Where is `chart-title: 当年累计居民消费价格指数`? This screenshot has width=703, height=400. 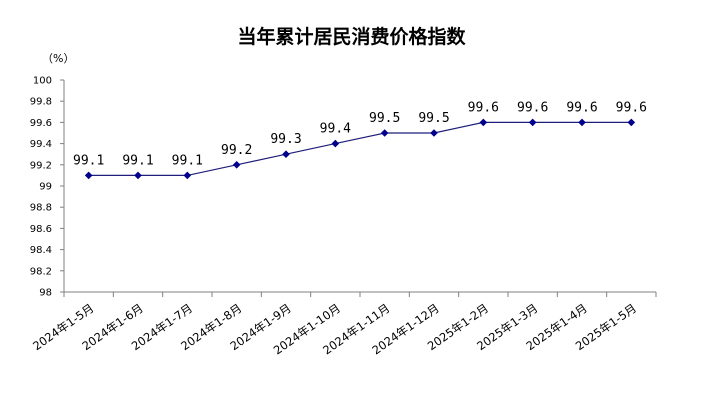
chart-title: 当年累计居民消费价格指数 is located at coordinates (351, 37).